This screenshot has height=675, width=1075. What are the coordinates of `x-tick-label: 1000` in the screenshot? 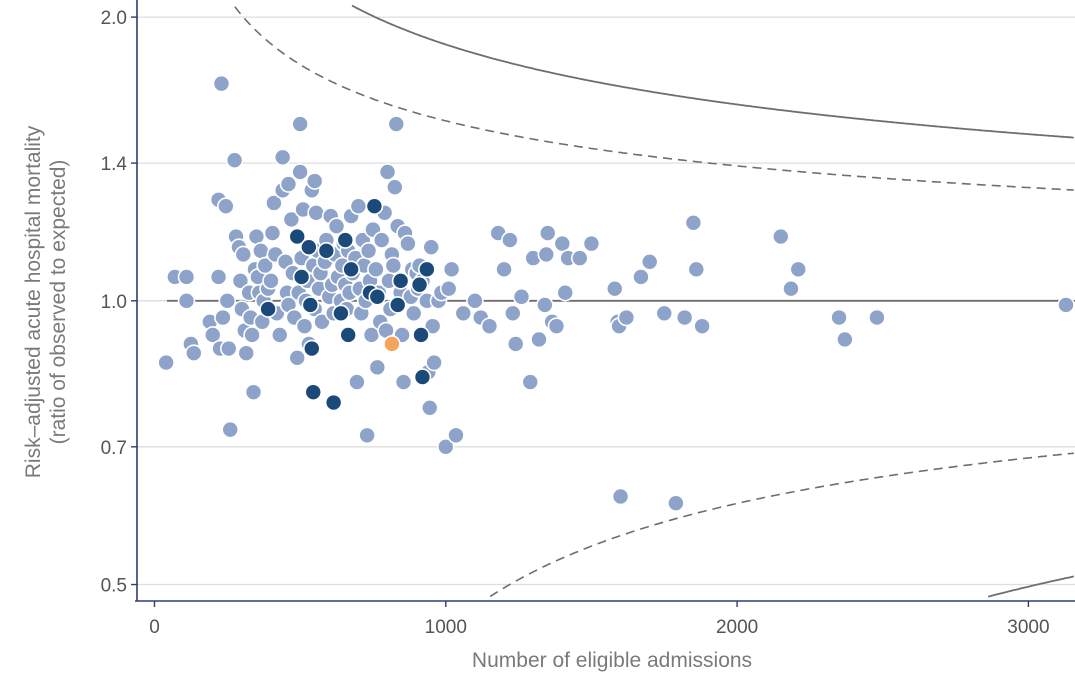 It's located at (446, 627).